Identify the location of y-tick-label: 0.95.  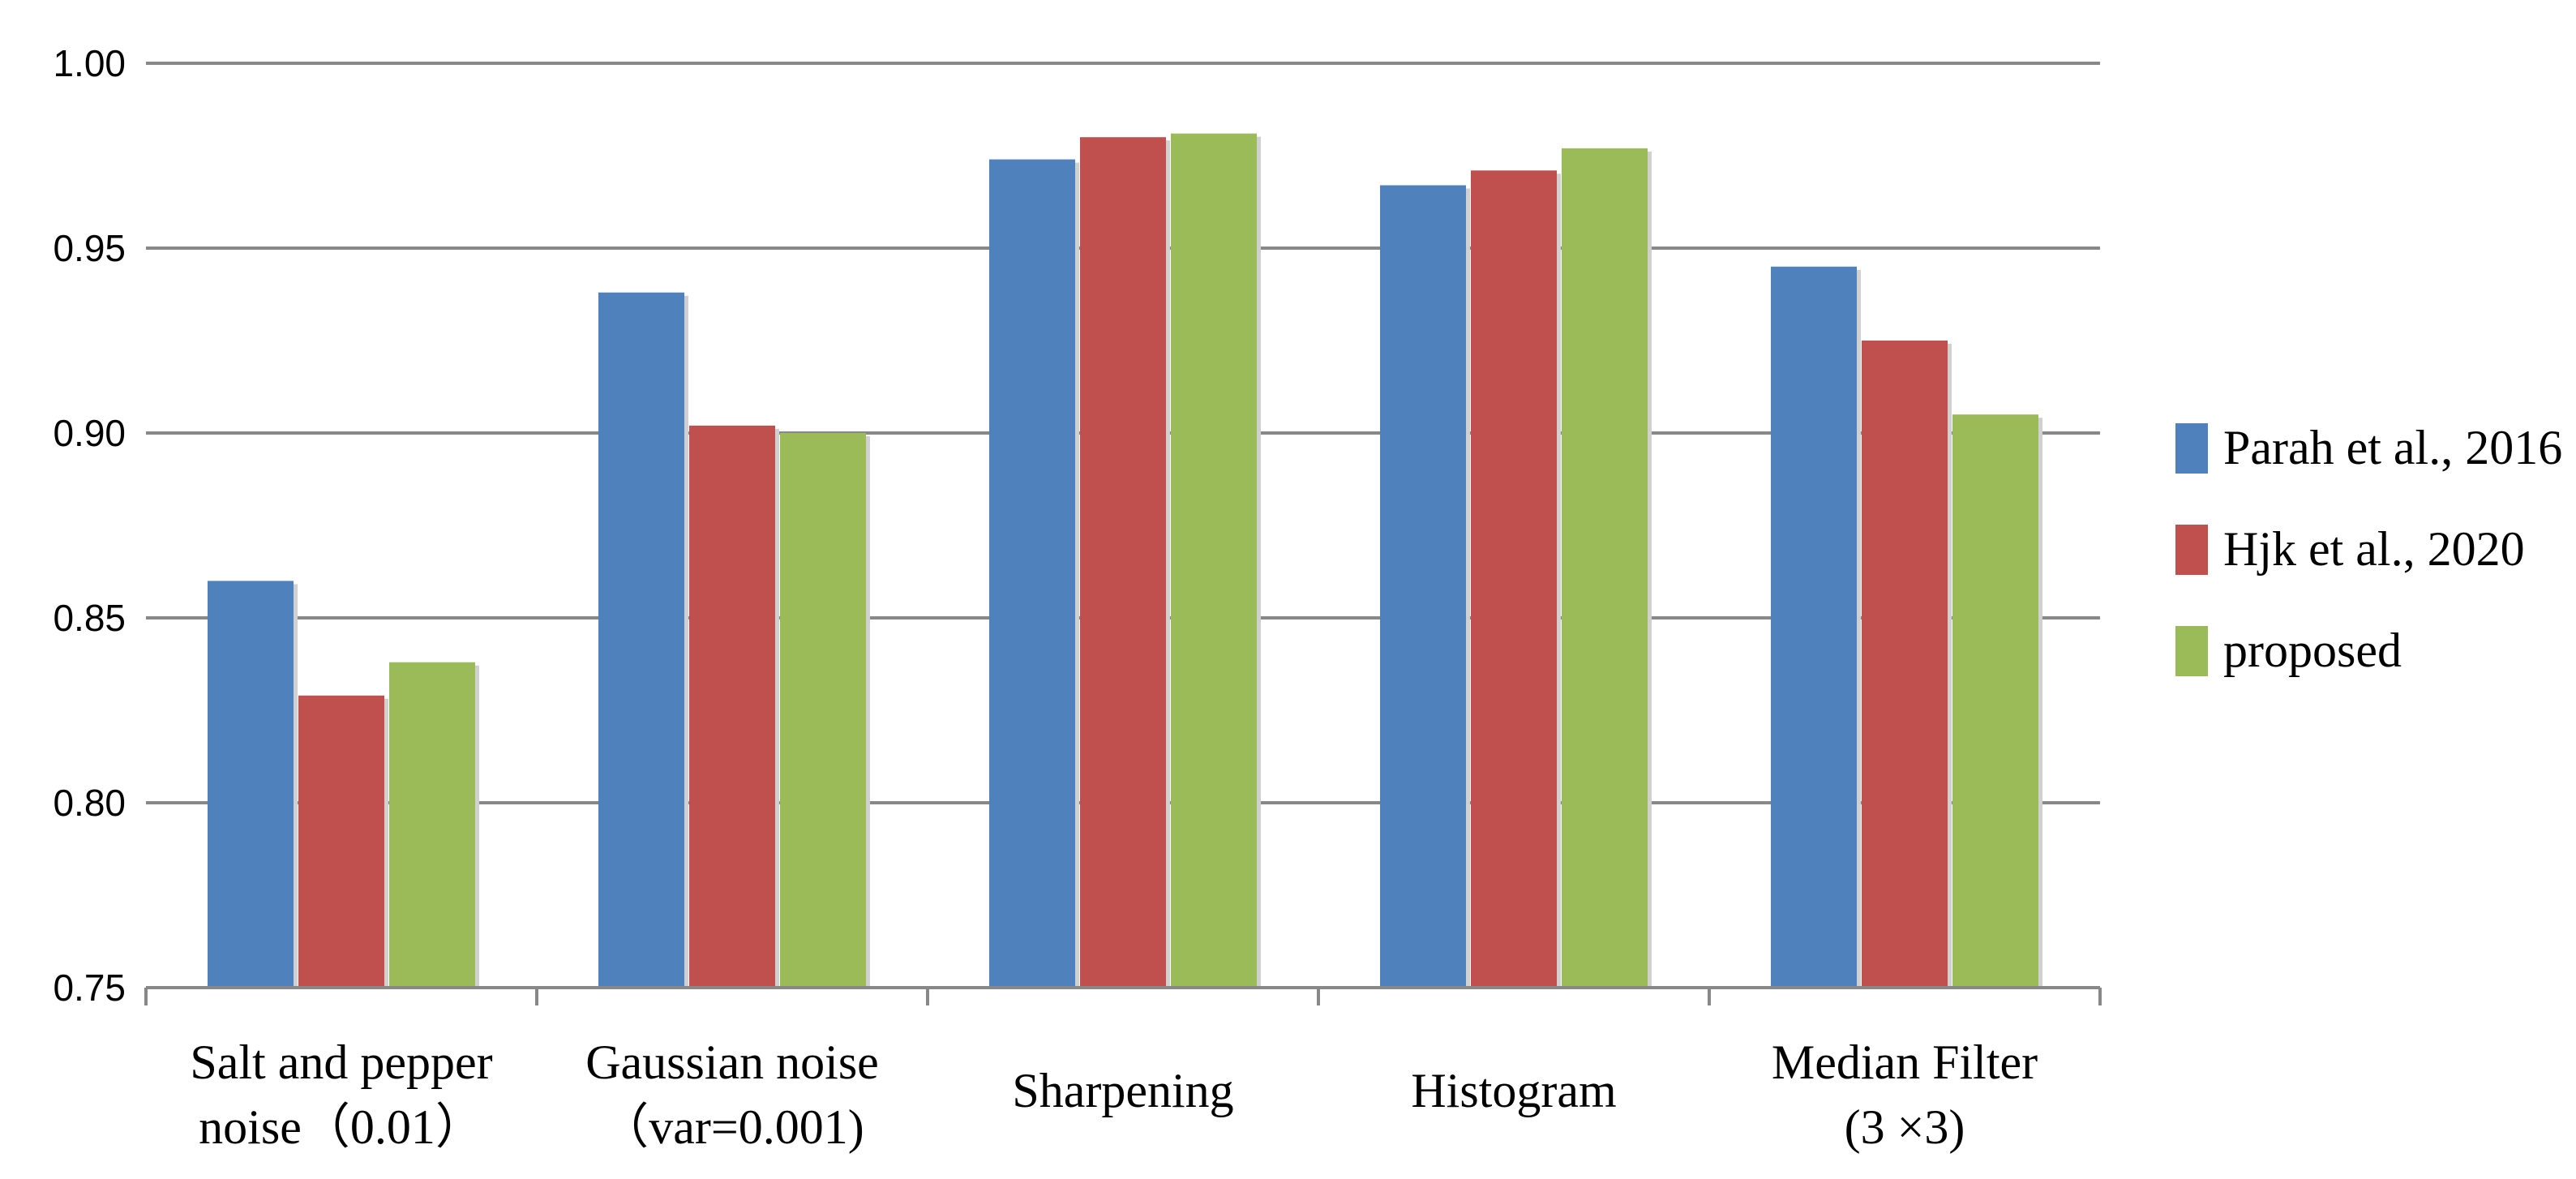
(89, 248).